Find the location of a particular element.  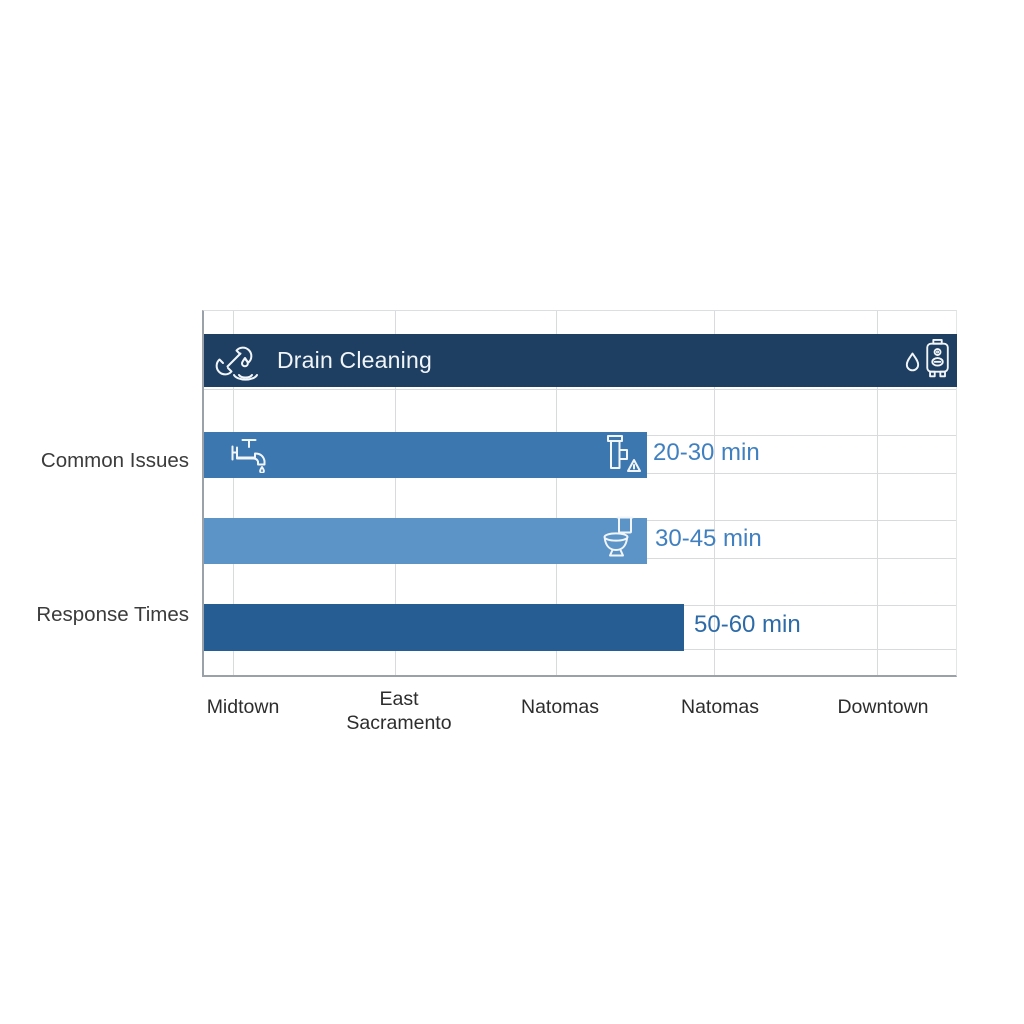

pipe-warning-icon is located at coordinates (624, 453).